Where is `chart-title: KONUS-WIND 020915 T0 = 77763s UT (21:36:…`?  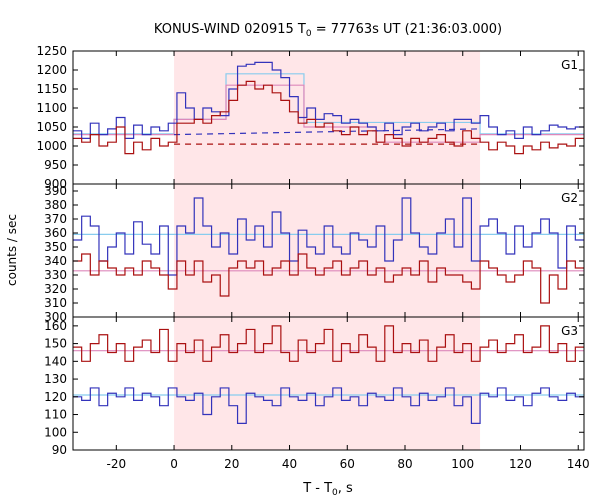 chart-title: KONUS-WIND 020915 T0 = 77763s UT (21:36:… is located at coordinates (328, 30).